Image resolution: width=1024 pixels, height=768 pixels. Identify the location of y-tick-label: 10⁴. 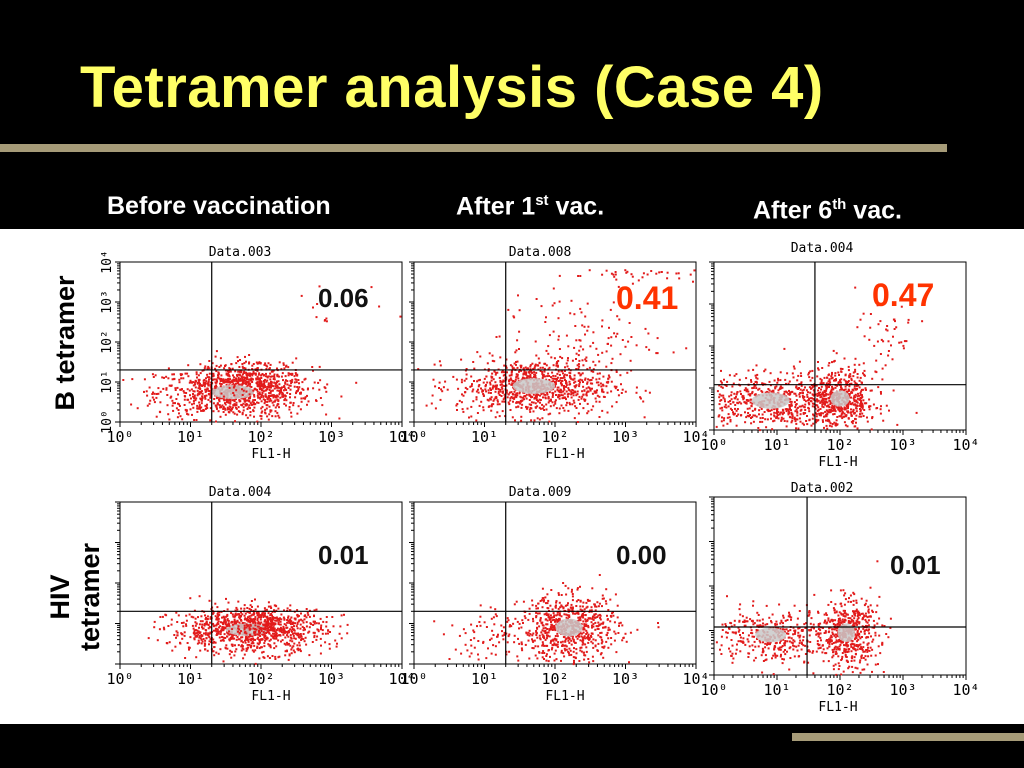
(107, 261).